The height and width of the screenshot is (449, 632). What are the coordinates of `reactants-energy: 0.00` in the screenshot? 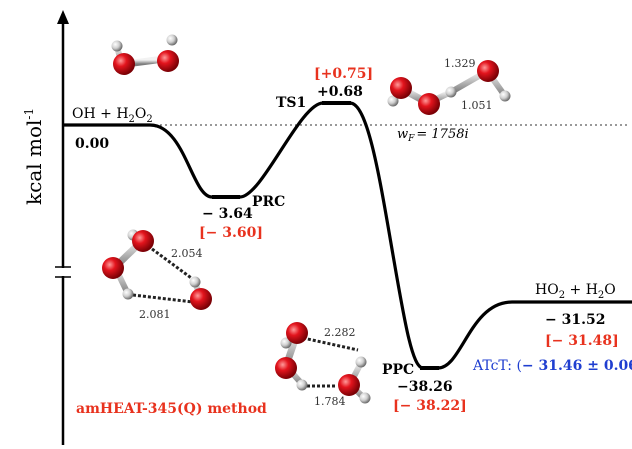 It's located at (92, 144).